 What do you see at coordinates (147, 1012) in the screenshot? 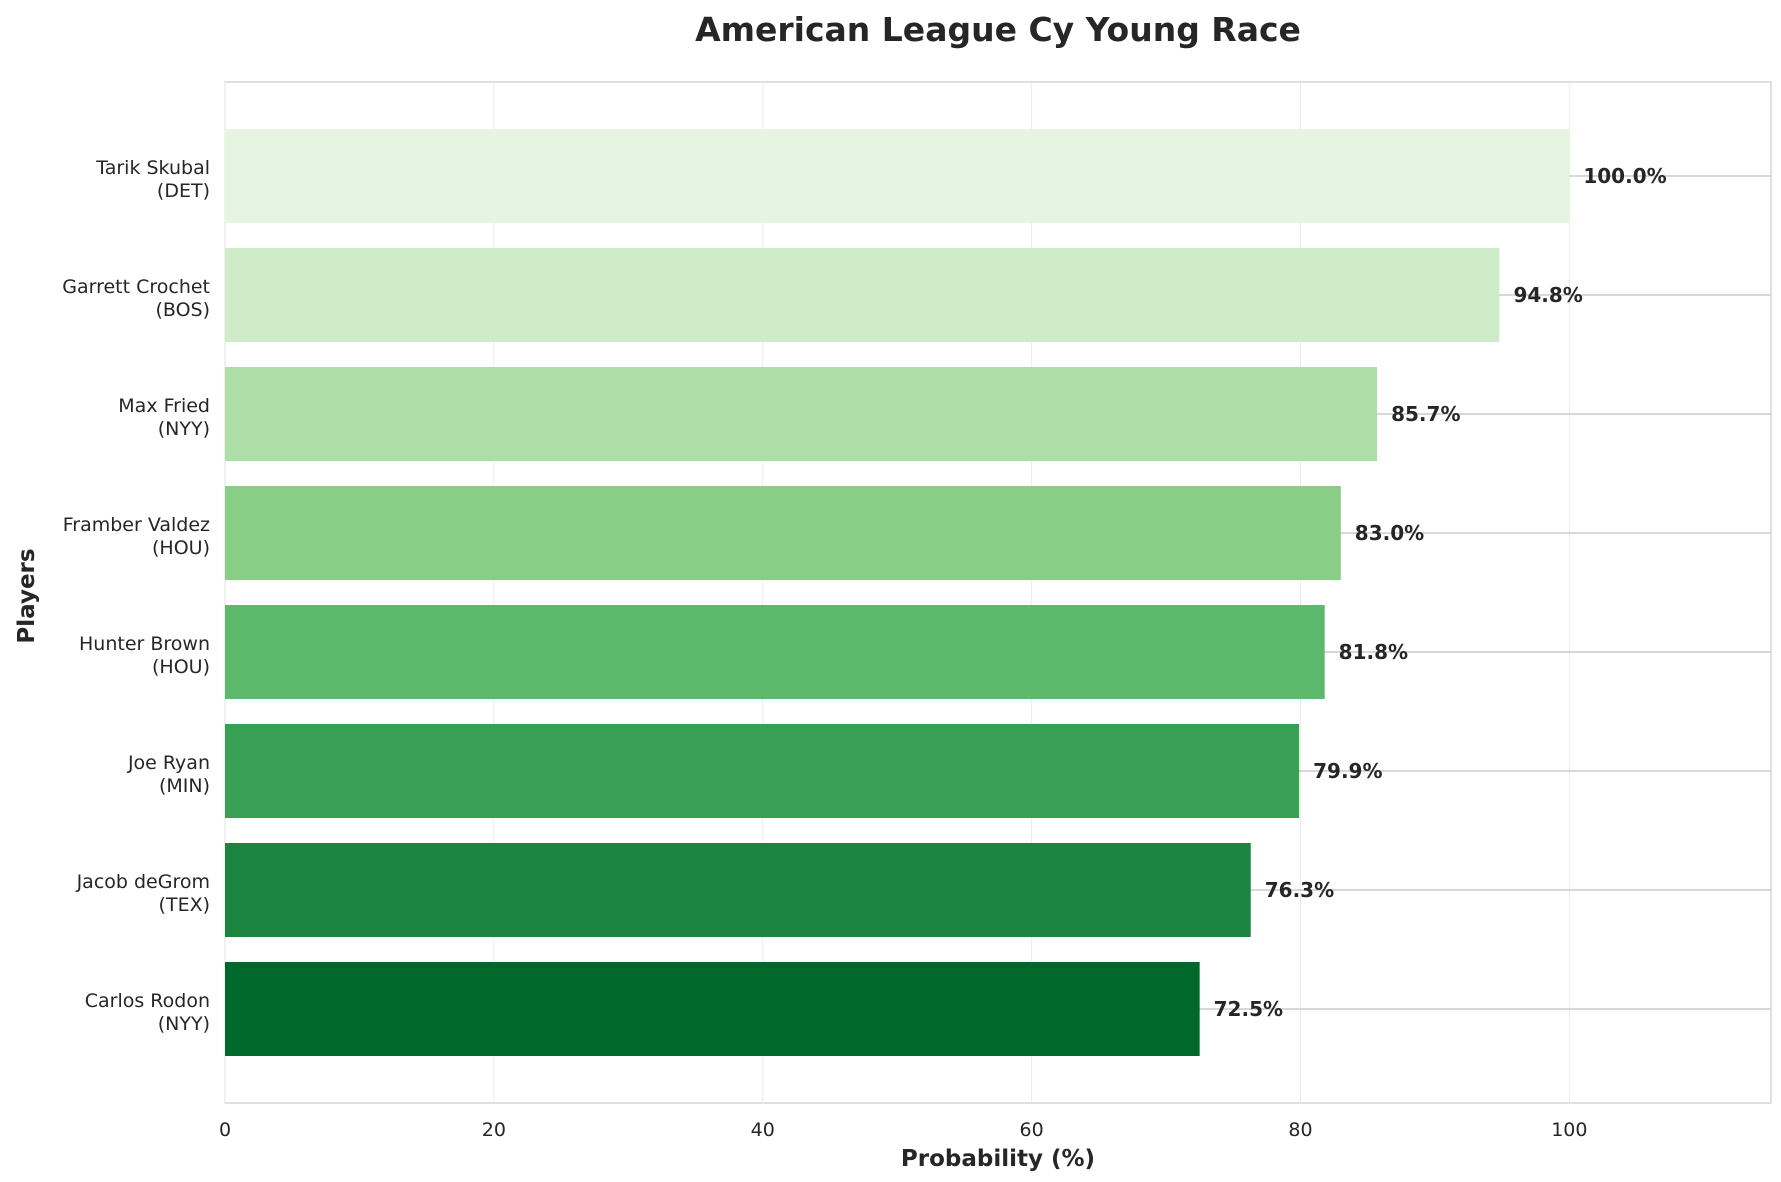
I see `y-tick-label: Carlos Rodon (NYY)` at bounding box center [147, 1012].